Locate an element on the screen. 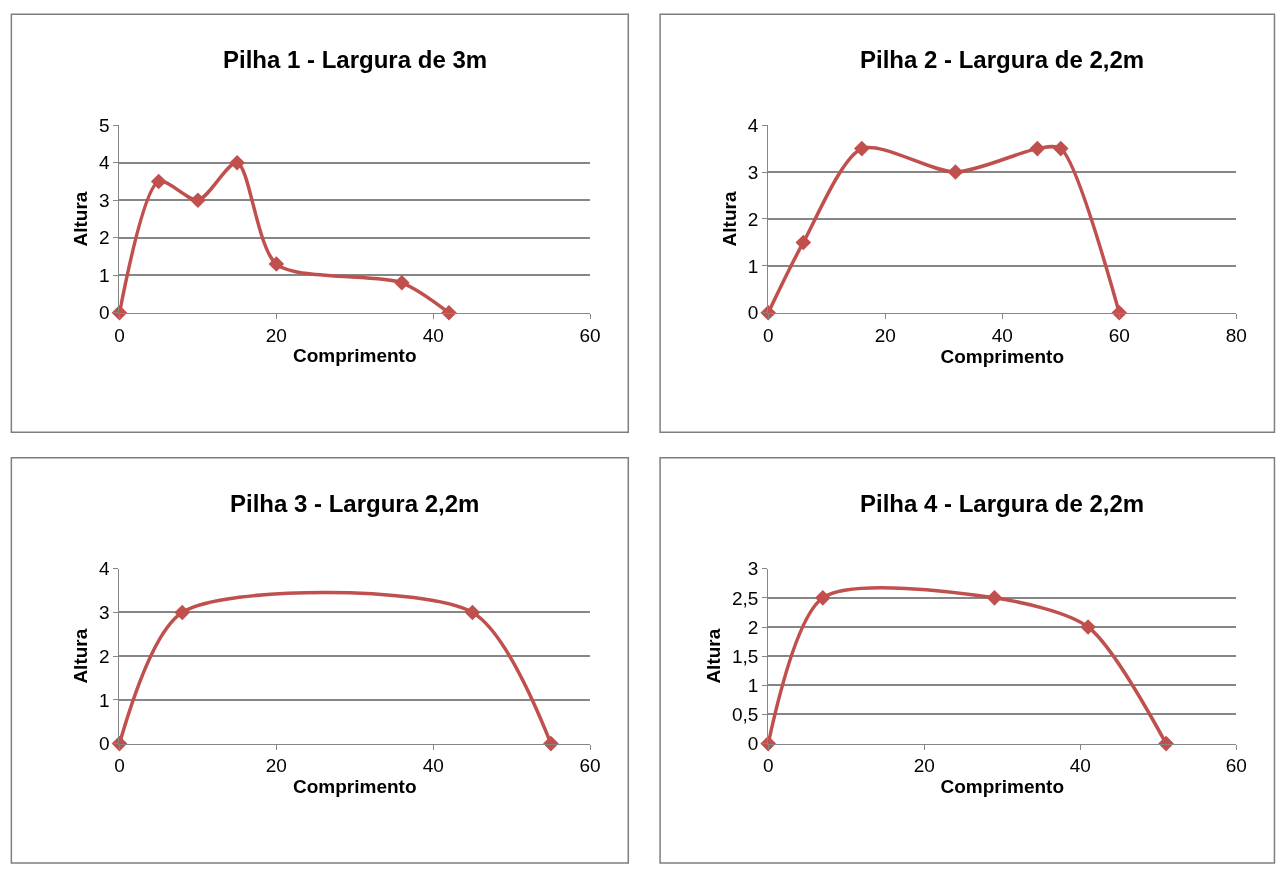 Image resolution: width=1288 pixels, height=874 pixels. chart-title: Pilha 2 - Largura de 2,2m is located at coordinates (1002, 59).